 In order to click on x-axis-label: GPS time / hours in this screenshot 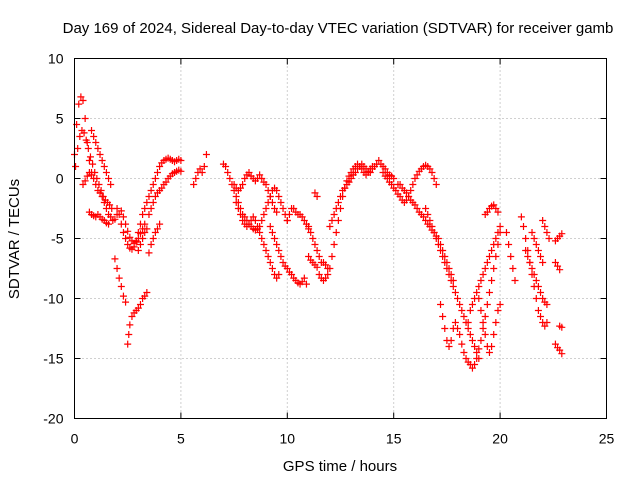, I will do `click(340, 466)`.